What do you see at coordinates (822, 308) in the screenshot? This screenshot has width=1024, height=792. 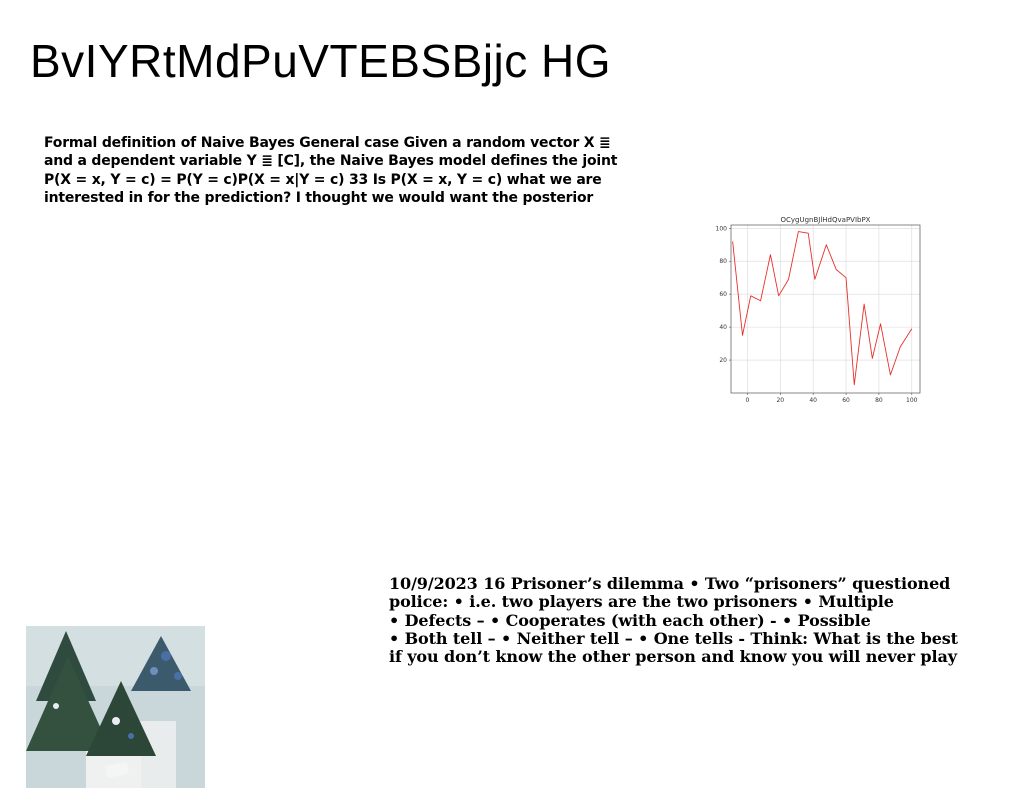 I see `chart-series-line` at bounding box center [822, 308].